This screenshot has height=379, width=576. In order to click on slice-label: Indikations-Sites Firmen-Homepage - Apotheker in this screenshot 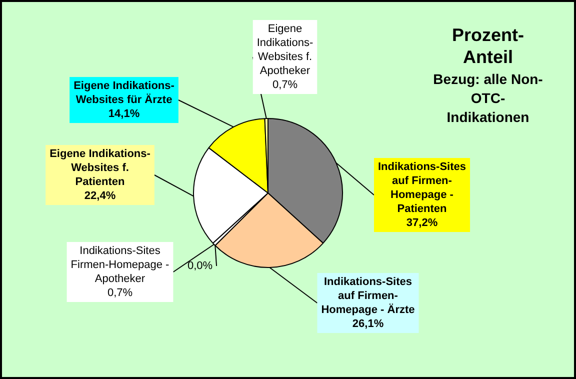, I will do `click(120, 265)`.